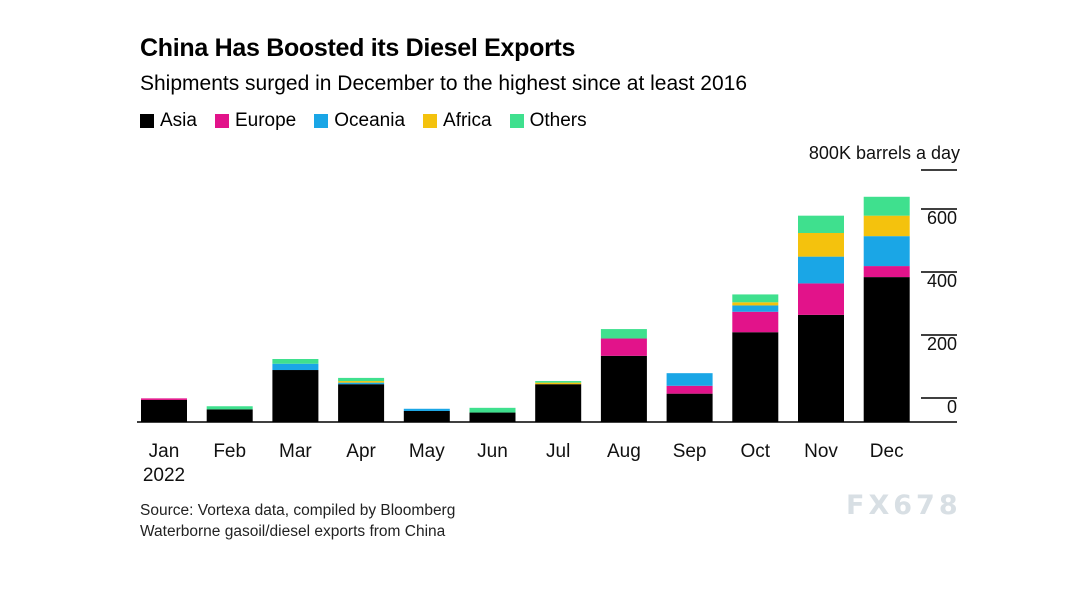 The width and height of the screenshot is (1080, 603). Describe the element at coordinates (942, 344) in the screenshot. I see `y-tick-label: 200` at that location.